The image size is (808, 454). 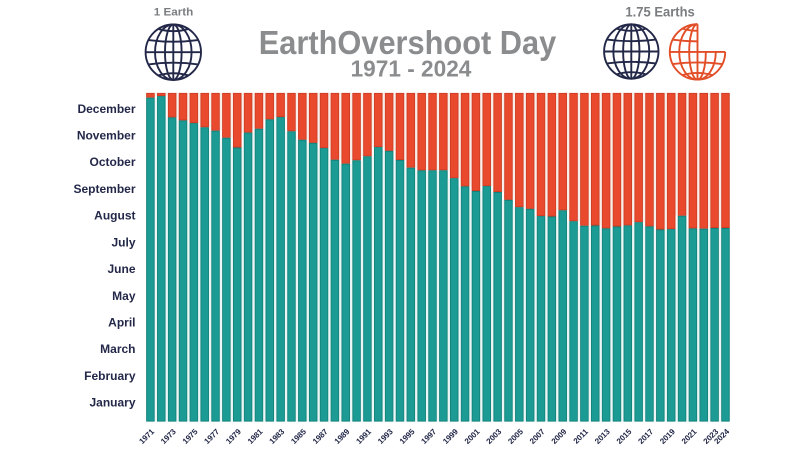 I want to click on svg-text: March, so click(x=117, y=349).